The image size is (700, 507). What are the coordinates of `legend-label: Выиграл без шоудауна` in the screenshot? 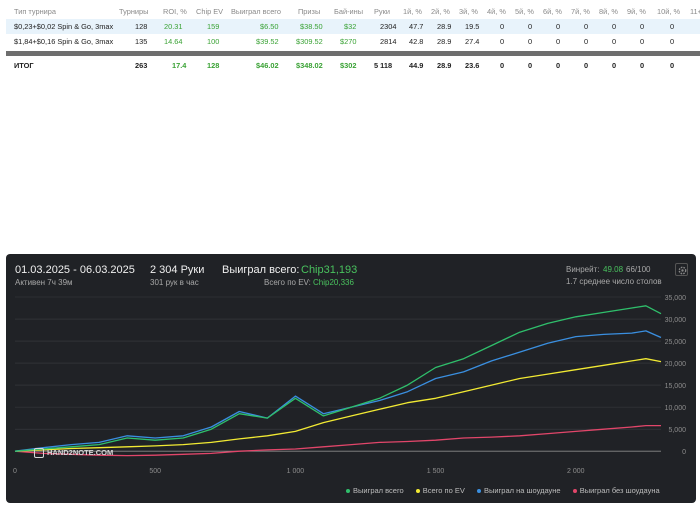 It's located at (619, 490).